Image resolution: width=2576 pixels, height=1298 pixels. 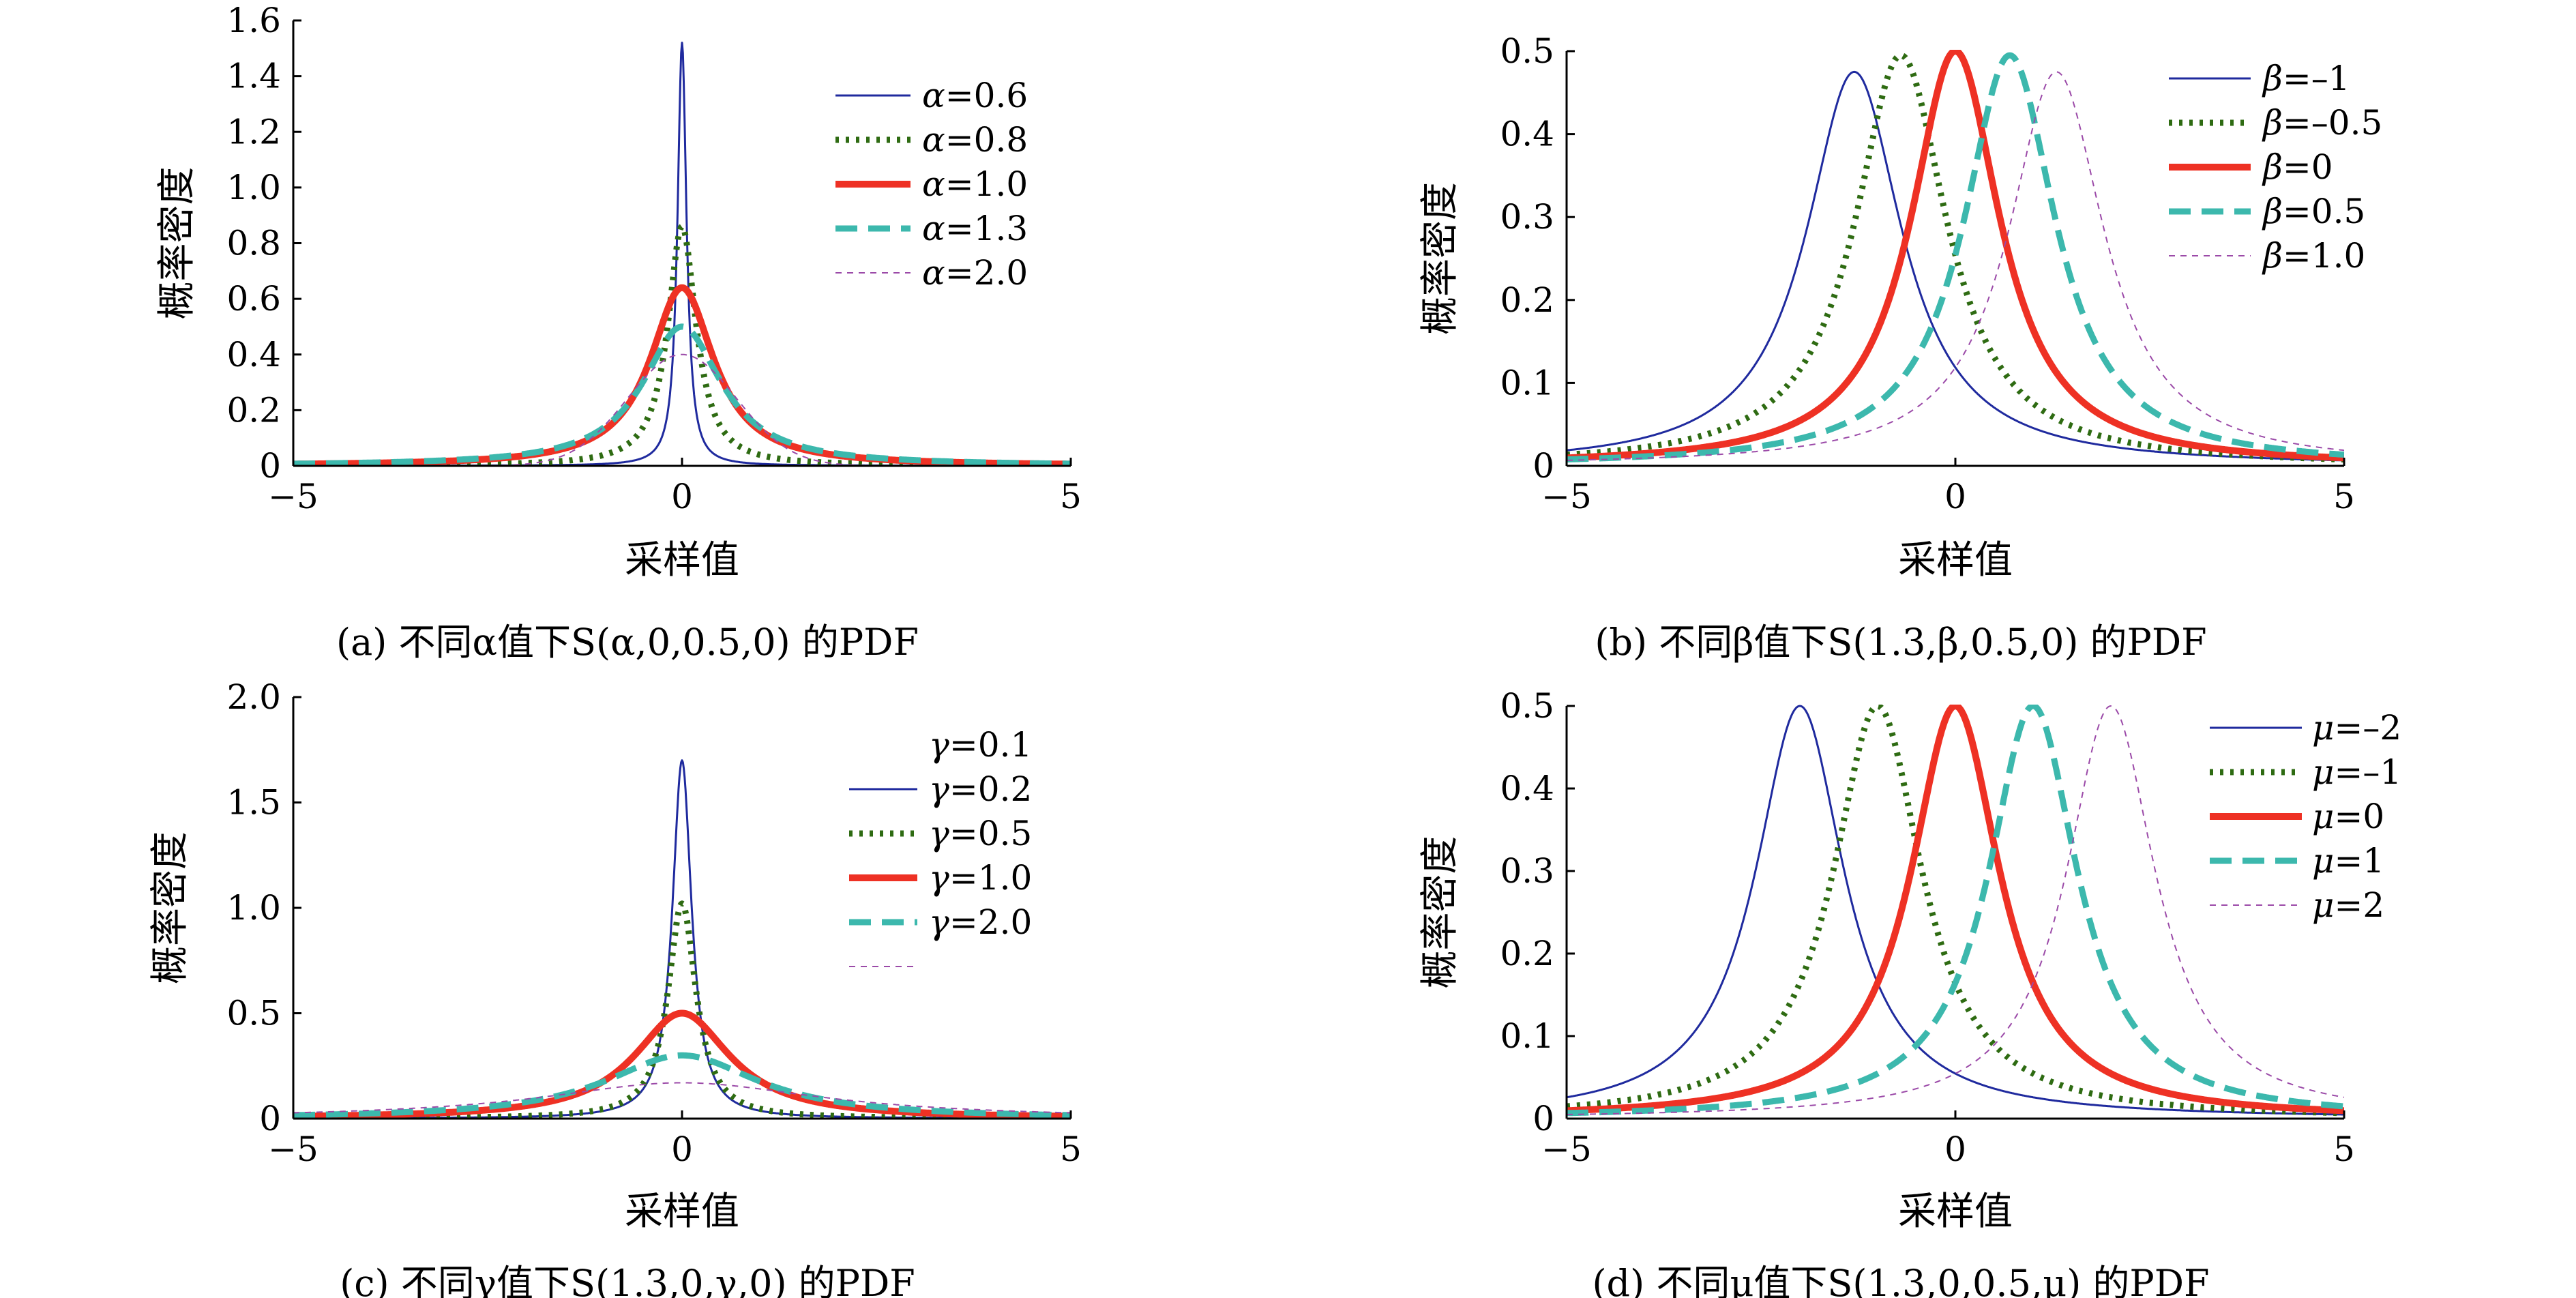 What do you see at coordinates (2348, 816) in the screenshot?
I see `legend-label: μ=0` at bounding box center [2348, 816].